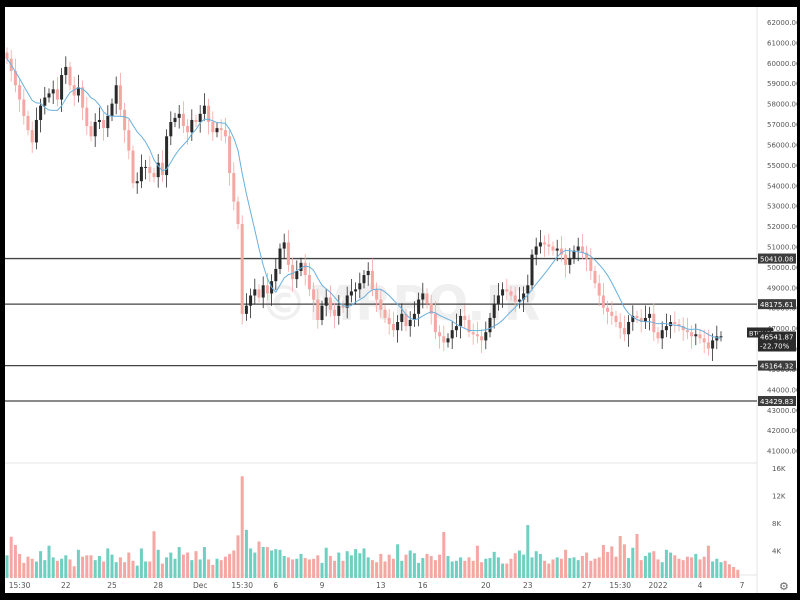 The image size is (800, 600). Describe the element at coordinates (381, 585) in the screenshot. I see `time-tick-label: 13` at that location.